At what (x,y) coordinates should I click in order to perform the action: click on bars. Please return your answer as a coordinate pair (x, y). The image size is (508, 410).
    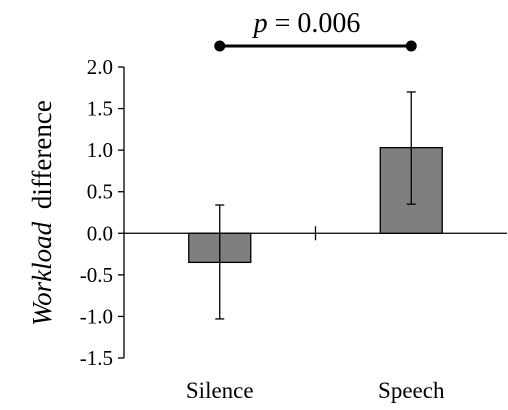
    Looking at the image, I should click on (315, 205).